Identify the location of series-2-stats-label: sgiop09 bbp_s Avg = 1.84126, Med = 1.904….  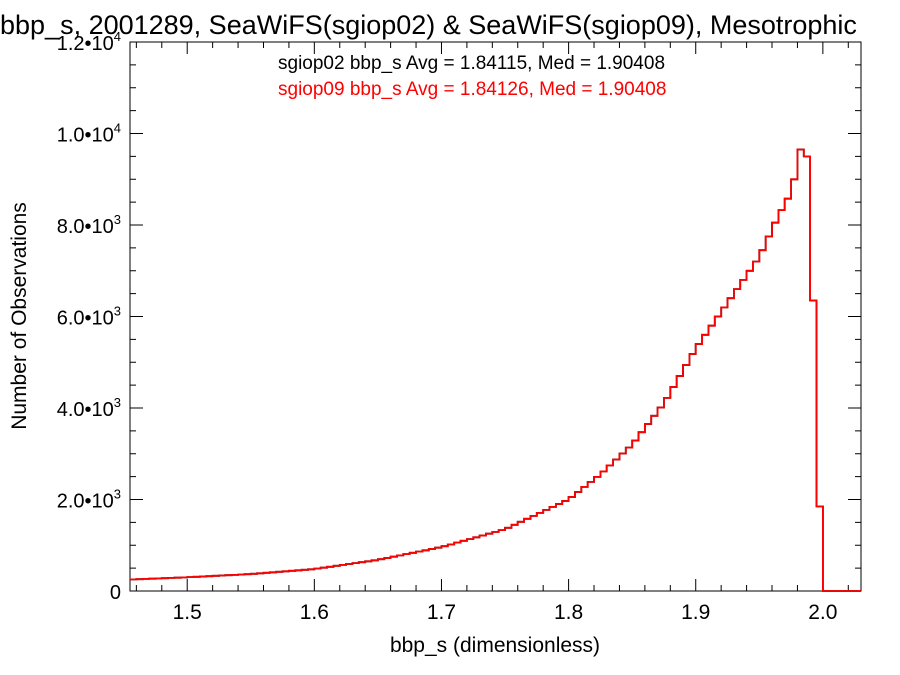
(472, 89).